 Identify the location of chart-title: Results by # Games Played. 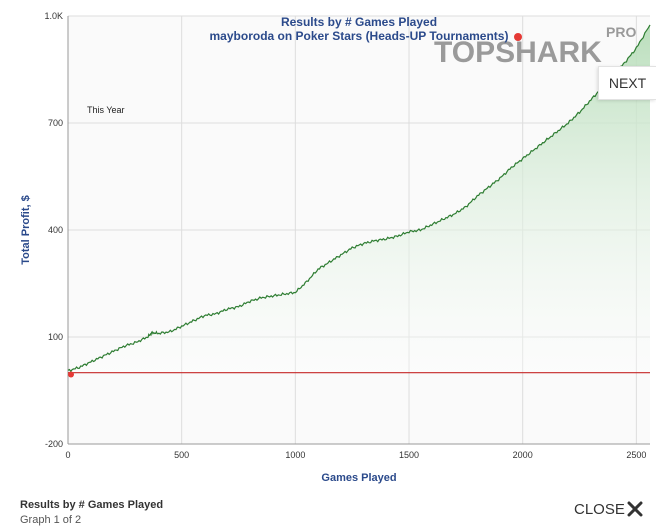
(359, 22).